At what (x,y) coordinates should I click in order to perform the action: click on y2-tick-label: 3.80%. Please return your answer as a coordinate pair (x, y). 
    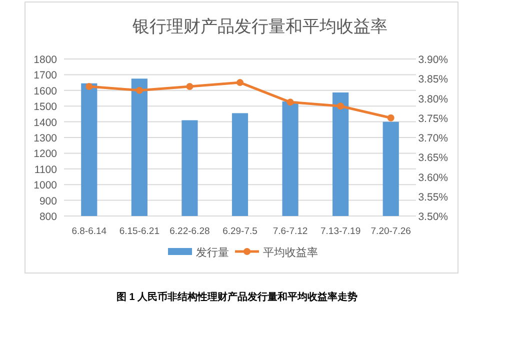
    Looking at the image, I should click on (433, 99).